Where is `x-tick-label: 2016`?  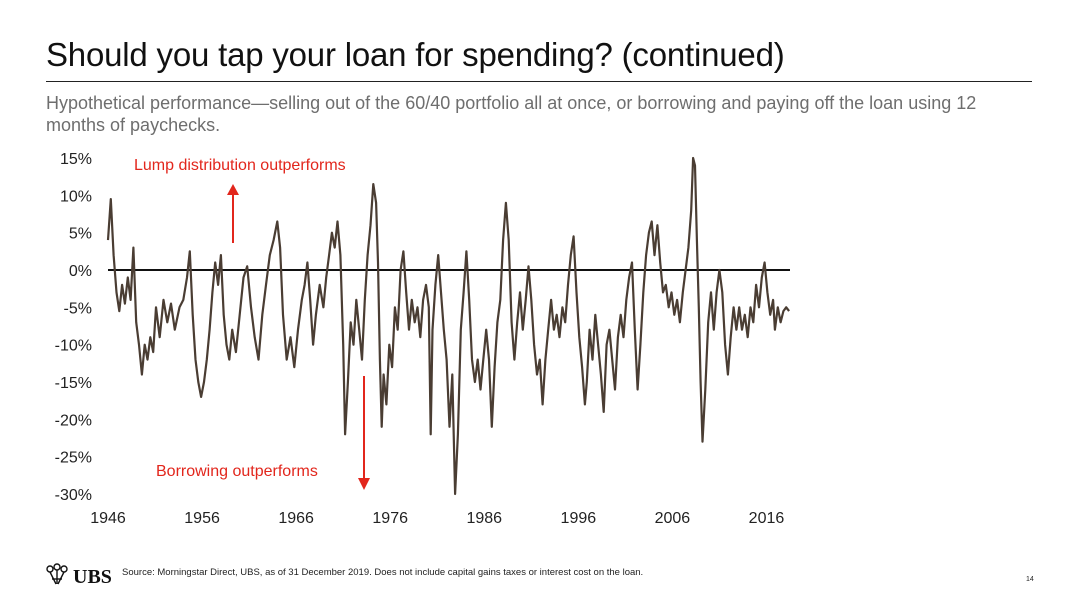
x-tick-label: 2016 is located at coordinates (767, 518).